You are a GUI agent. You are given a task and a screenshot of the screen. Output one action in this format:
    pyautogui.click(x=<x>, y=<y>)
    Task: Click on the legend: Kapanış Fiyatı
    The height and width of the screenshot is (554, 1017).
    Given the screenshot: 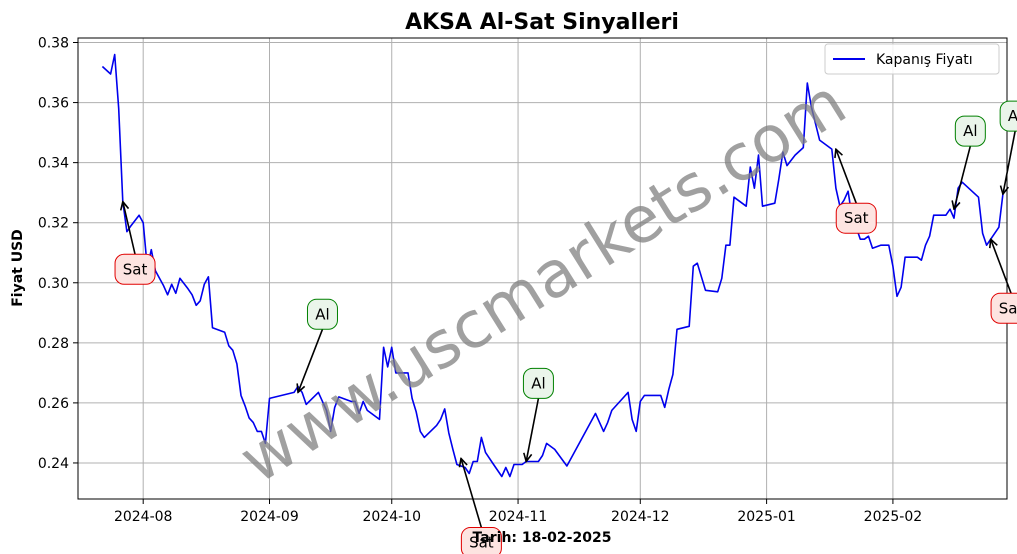 What is the action you would take?
    pyautogui.click(x=912, y=59)
    